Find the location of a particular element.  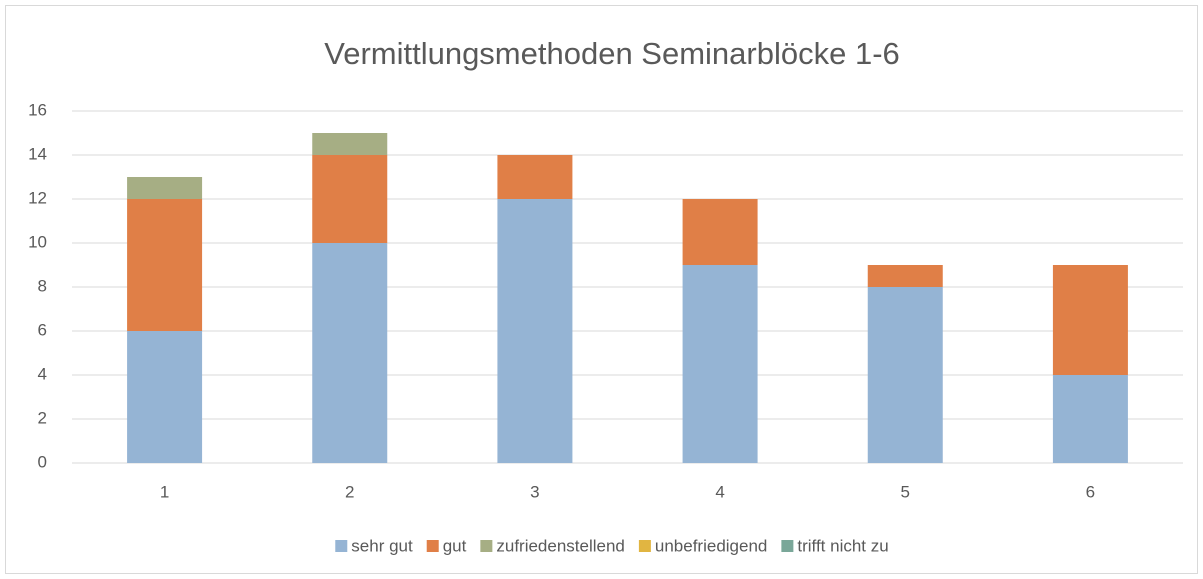

y-tick-label: 4 is located at coordinates (42, 373).